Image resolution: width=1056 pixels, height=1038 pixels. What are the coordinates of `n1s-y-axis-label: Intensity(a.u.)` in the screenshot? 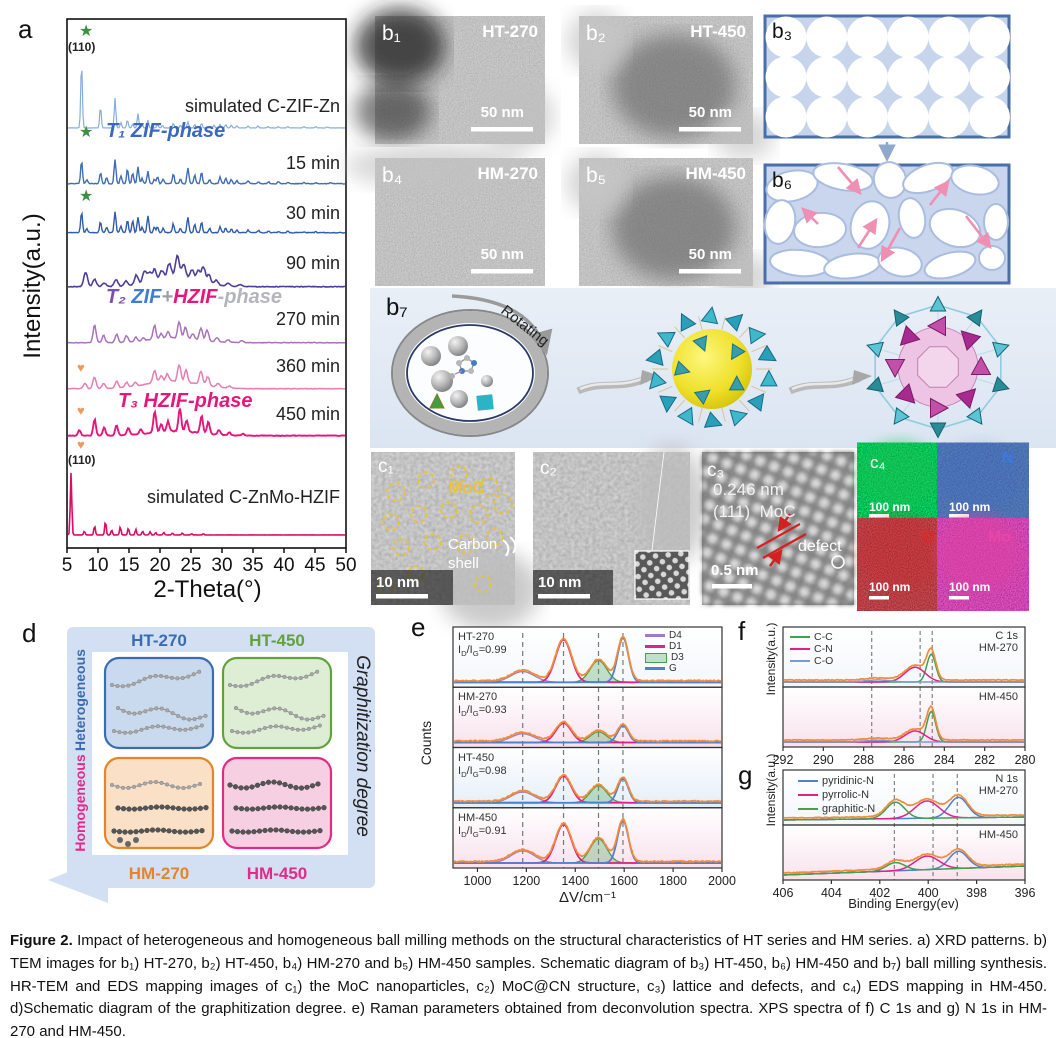 It's located at (771, 790).